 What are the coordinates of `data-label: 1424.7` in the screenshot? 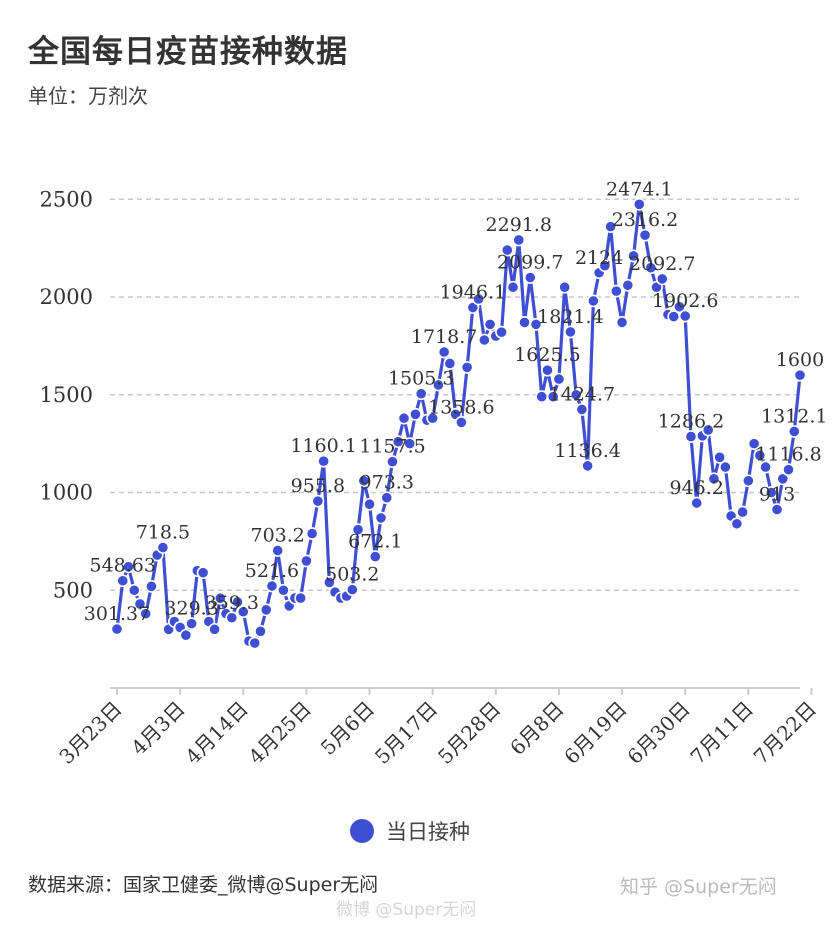 It's located at (582, 394).